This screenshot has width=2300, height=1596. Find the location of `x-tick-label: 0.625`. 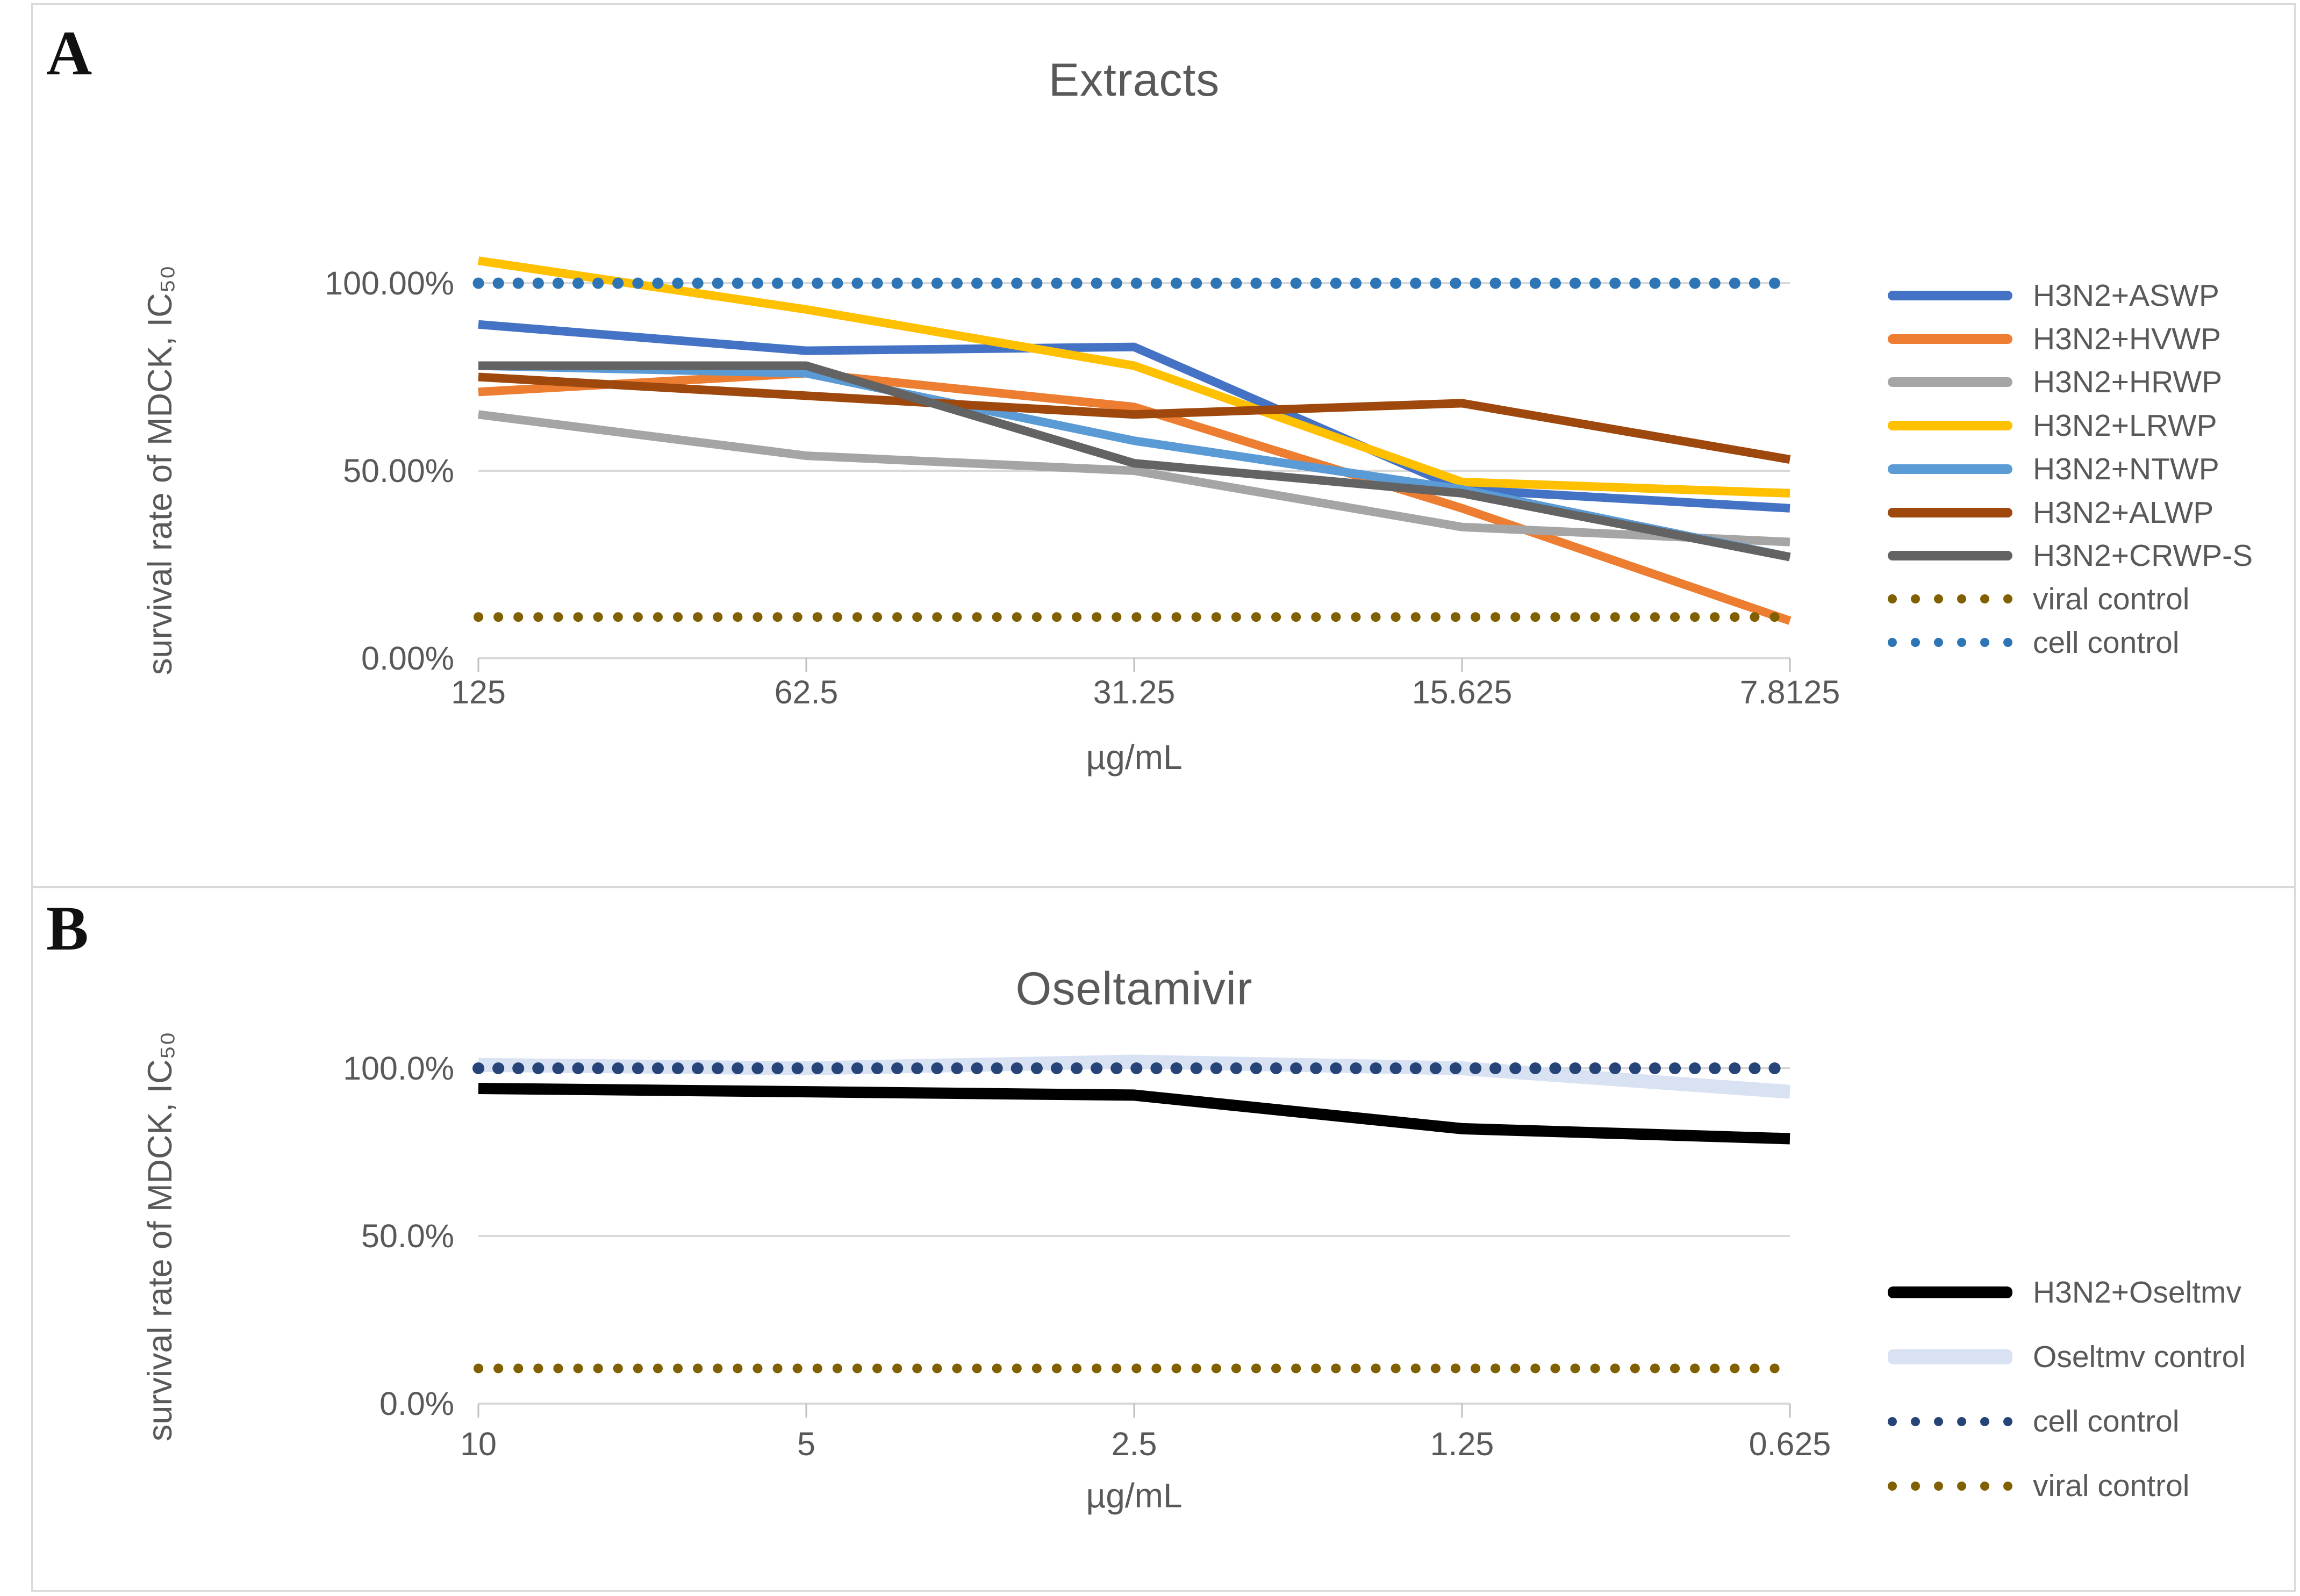

x-tick-label: 0.625 is located at coordinates (1790, 1444).